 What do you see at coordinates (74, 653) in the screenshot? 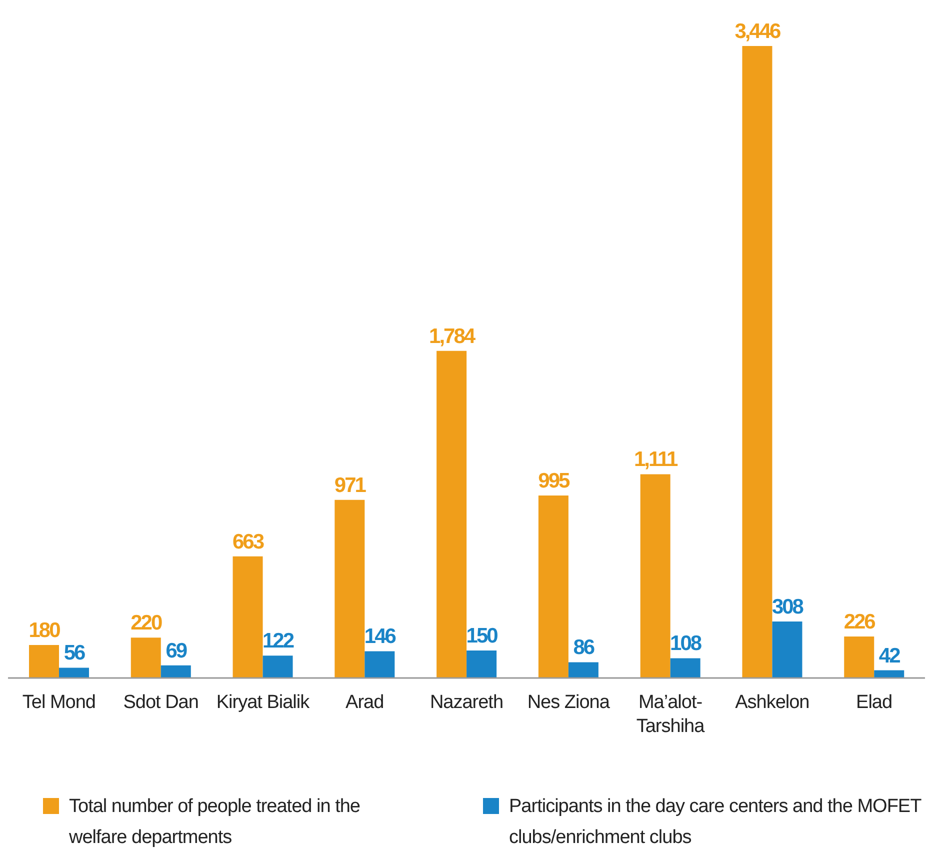
I see `data-label: 56` at bounding box center [74, 653].